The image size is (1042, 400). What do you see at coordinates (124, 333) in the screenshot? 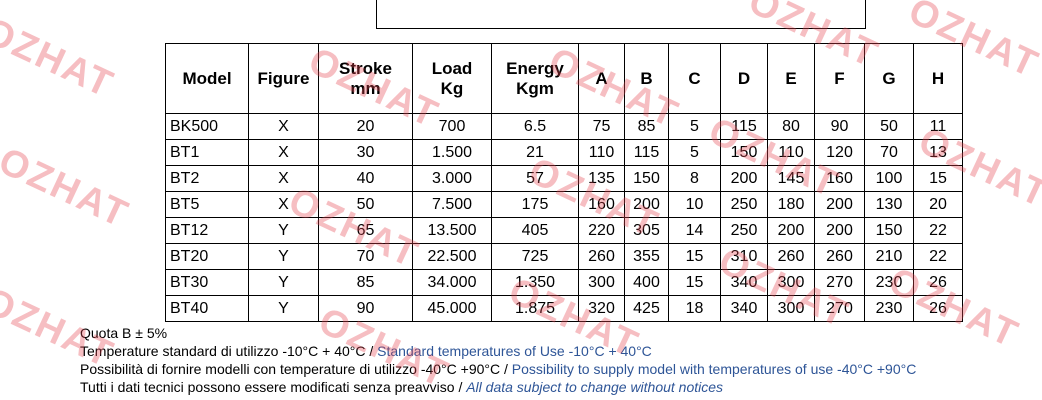
I see `note-it: Quota B ± 5%` at bounding box center [124, 333].